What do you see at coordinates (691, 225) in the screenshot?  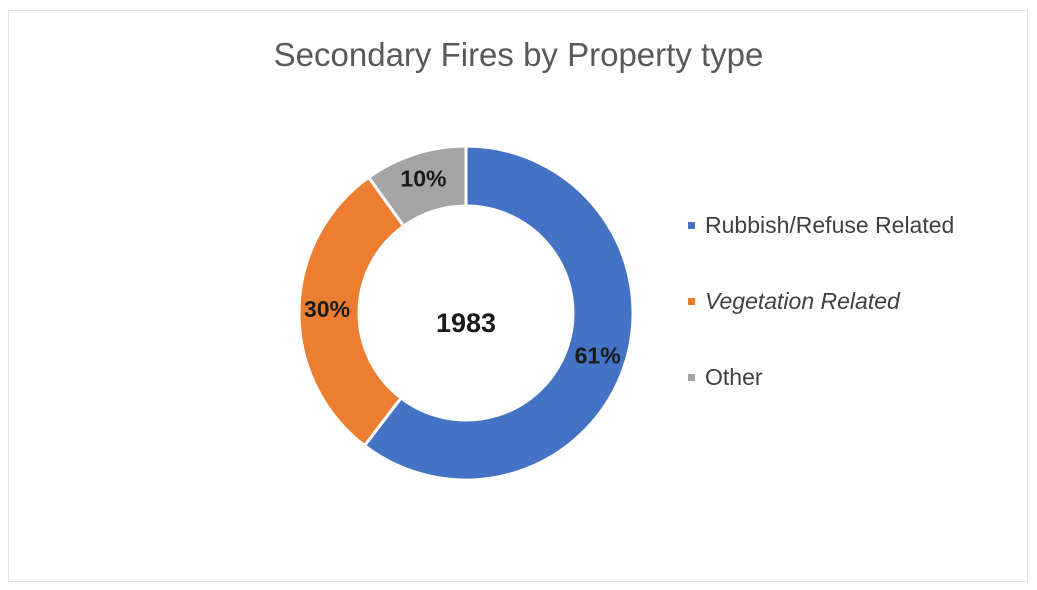 I see `legend-swatch-rubbish` at bounding box center [691, 225].